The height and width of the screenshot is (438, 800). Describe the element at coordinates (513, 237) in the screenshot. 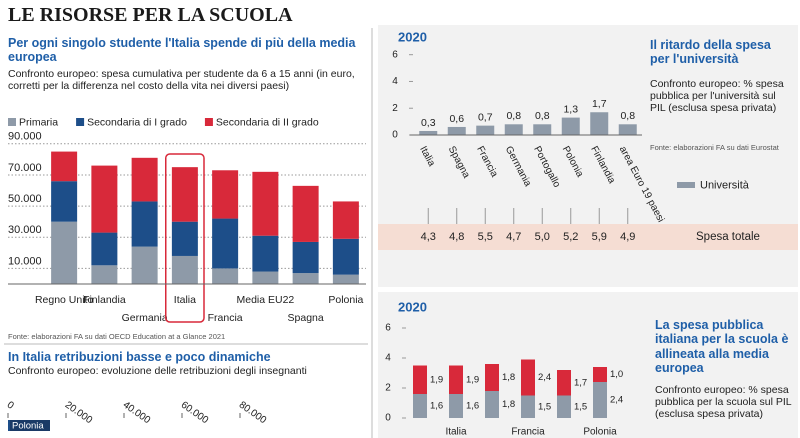

I see `total-label: 4,7` at that location.